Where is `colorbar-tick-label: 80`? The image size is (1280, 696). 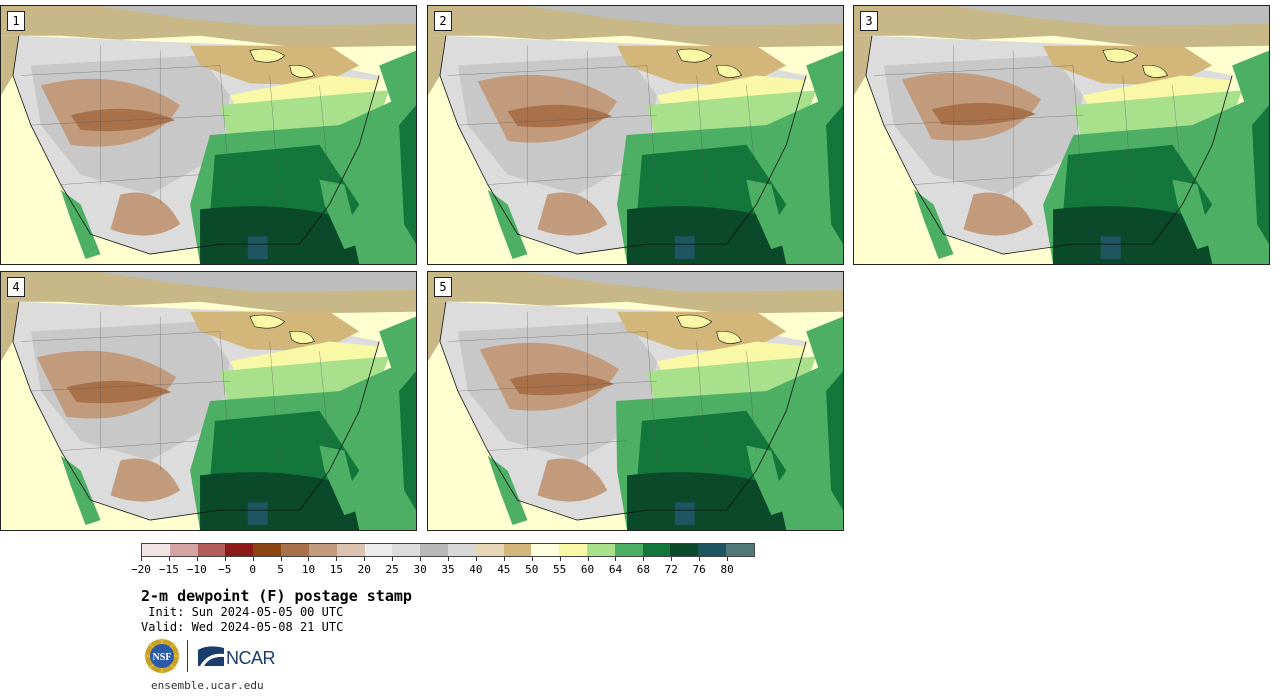
colorbar-tick-label: 80 is located at coordinates (727, 569).